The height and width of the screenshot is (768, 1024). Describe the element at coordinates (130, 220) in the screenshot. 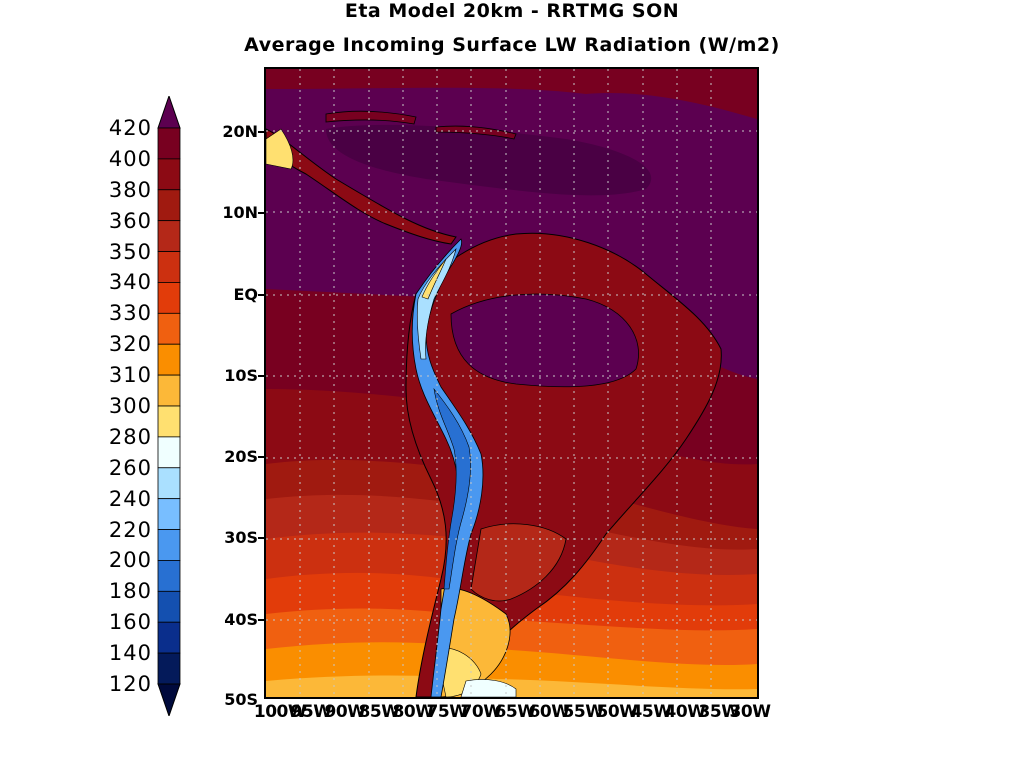

I see `colorbar-label: 360` at that location.